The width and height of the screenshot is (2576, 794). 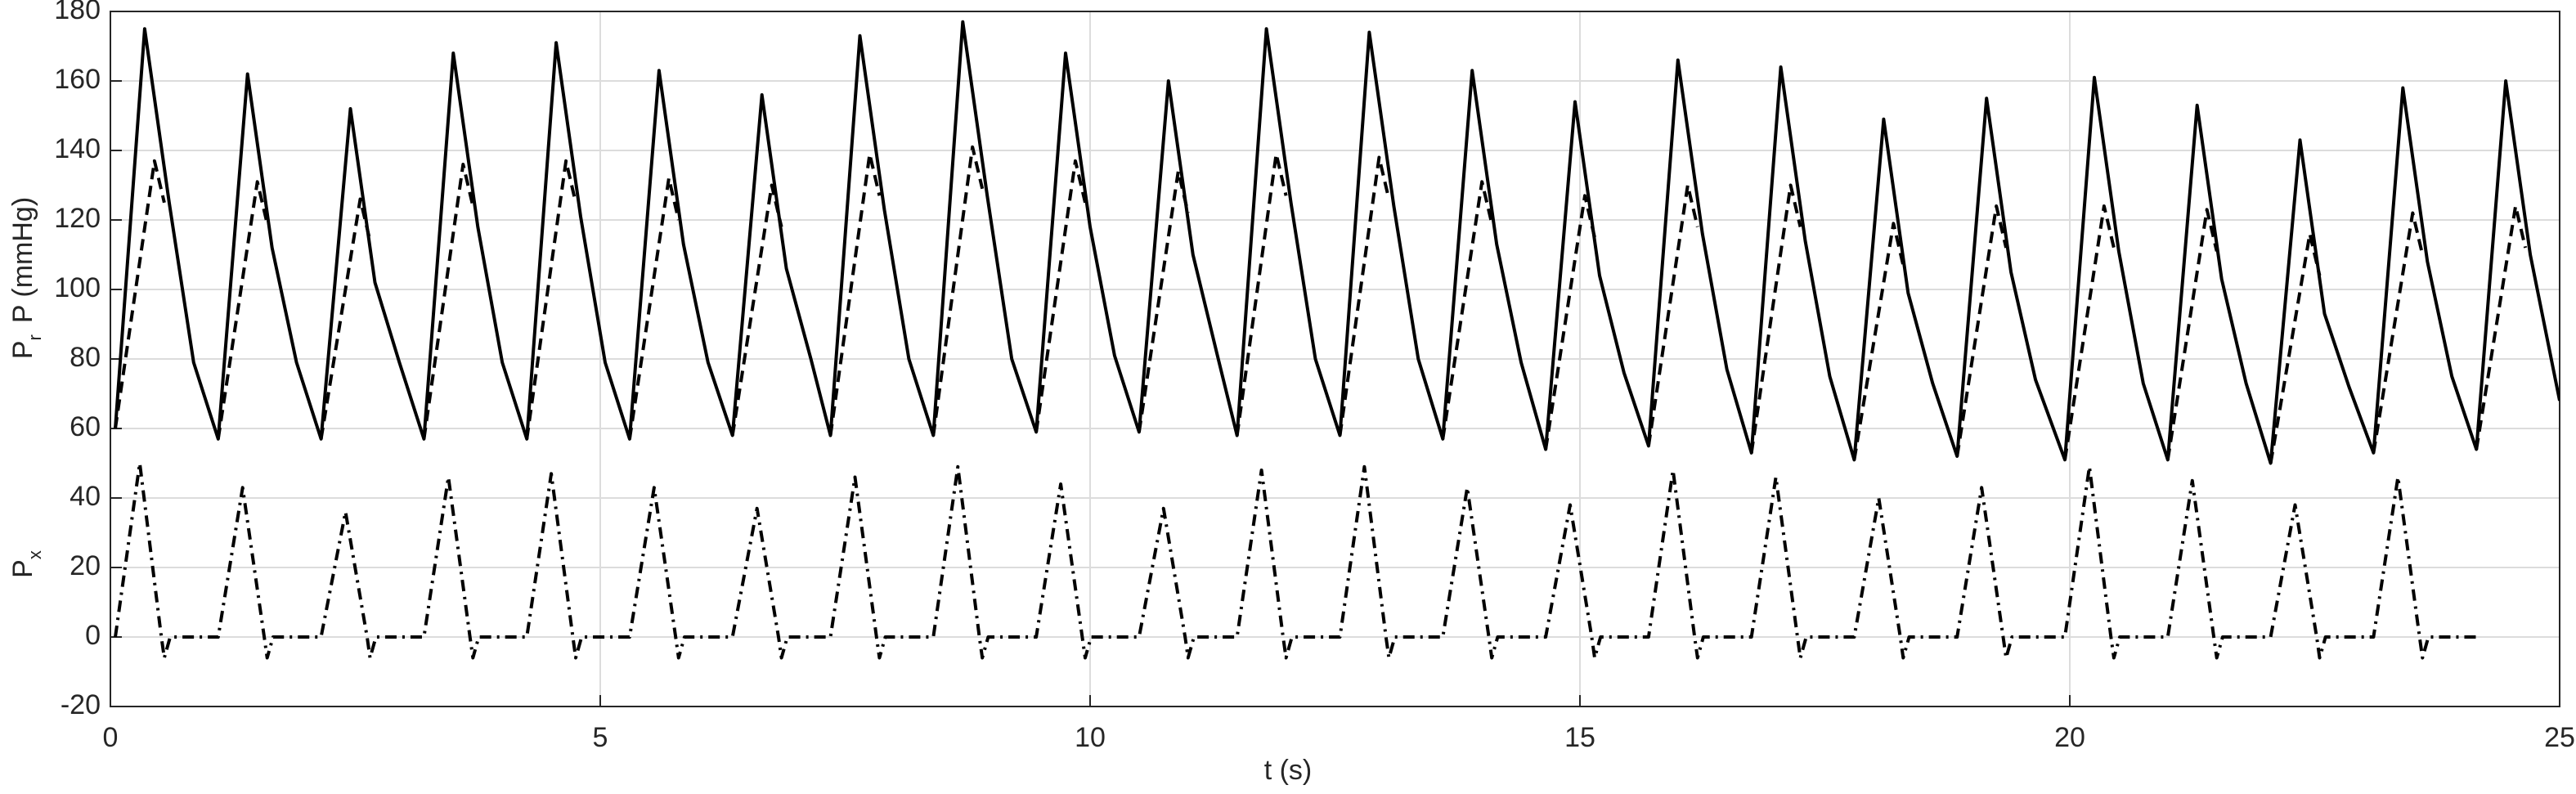 What do you see at coordinates (1090, 737) in the screenshot?
I see `x-tick-label: 10` at bounding box center [1090, 737].